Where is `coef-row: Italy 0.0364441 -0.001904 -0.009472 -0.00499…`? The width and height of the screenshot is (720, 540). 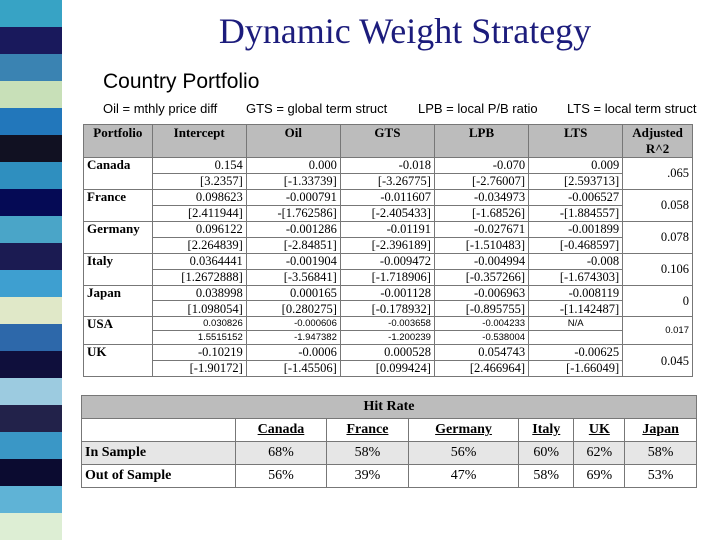 coef-row: Italy 0.0364441 -0.001904 -0.009472 -0.00499… is located at coordinates (388, 269).